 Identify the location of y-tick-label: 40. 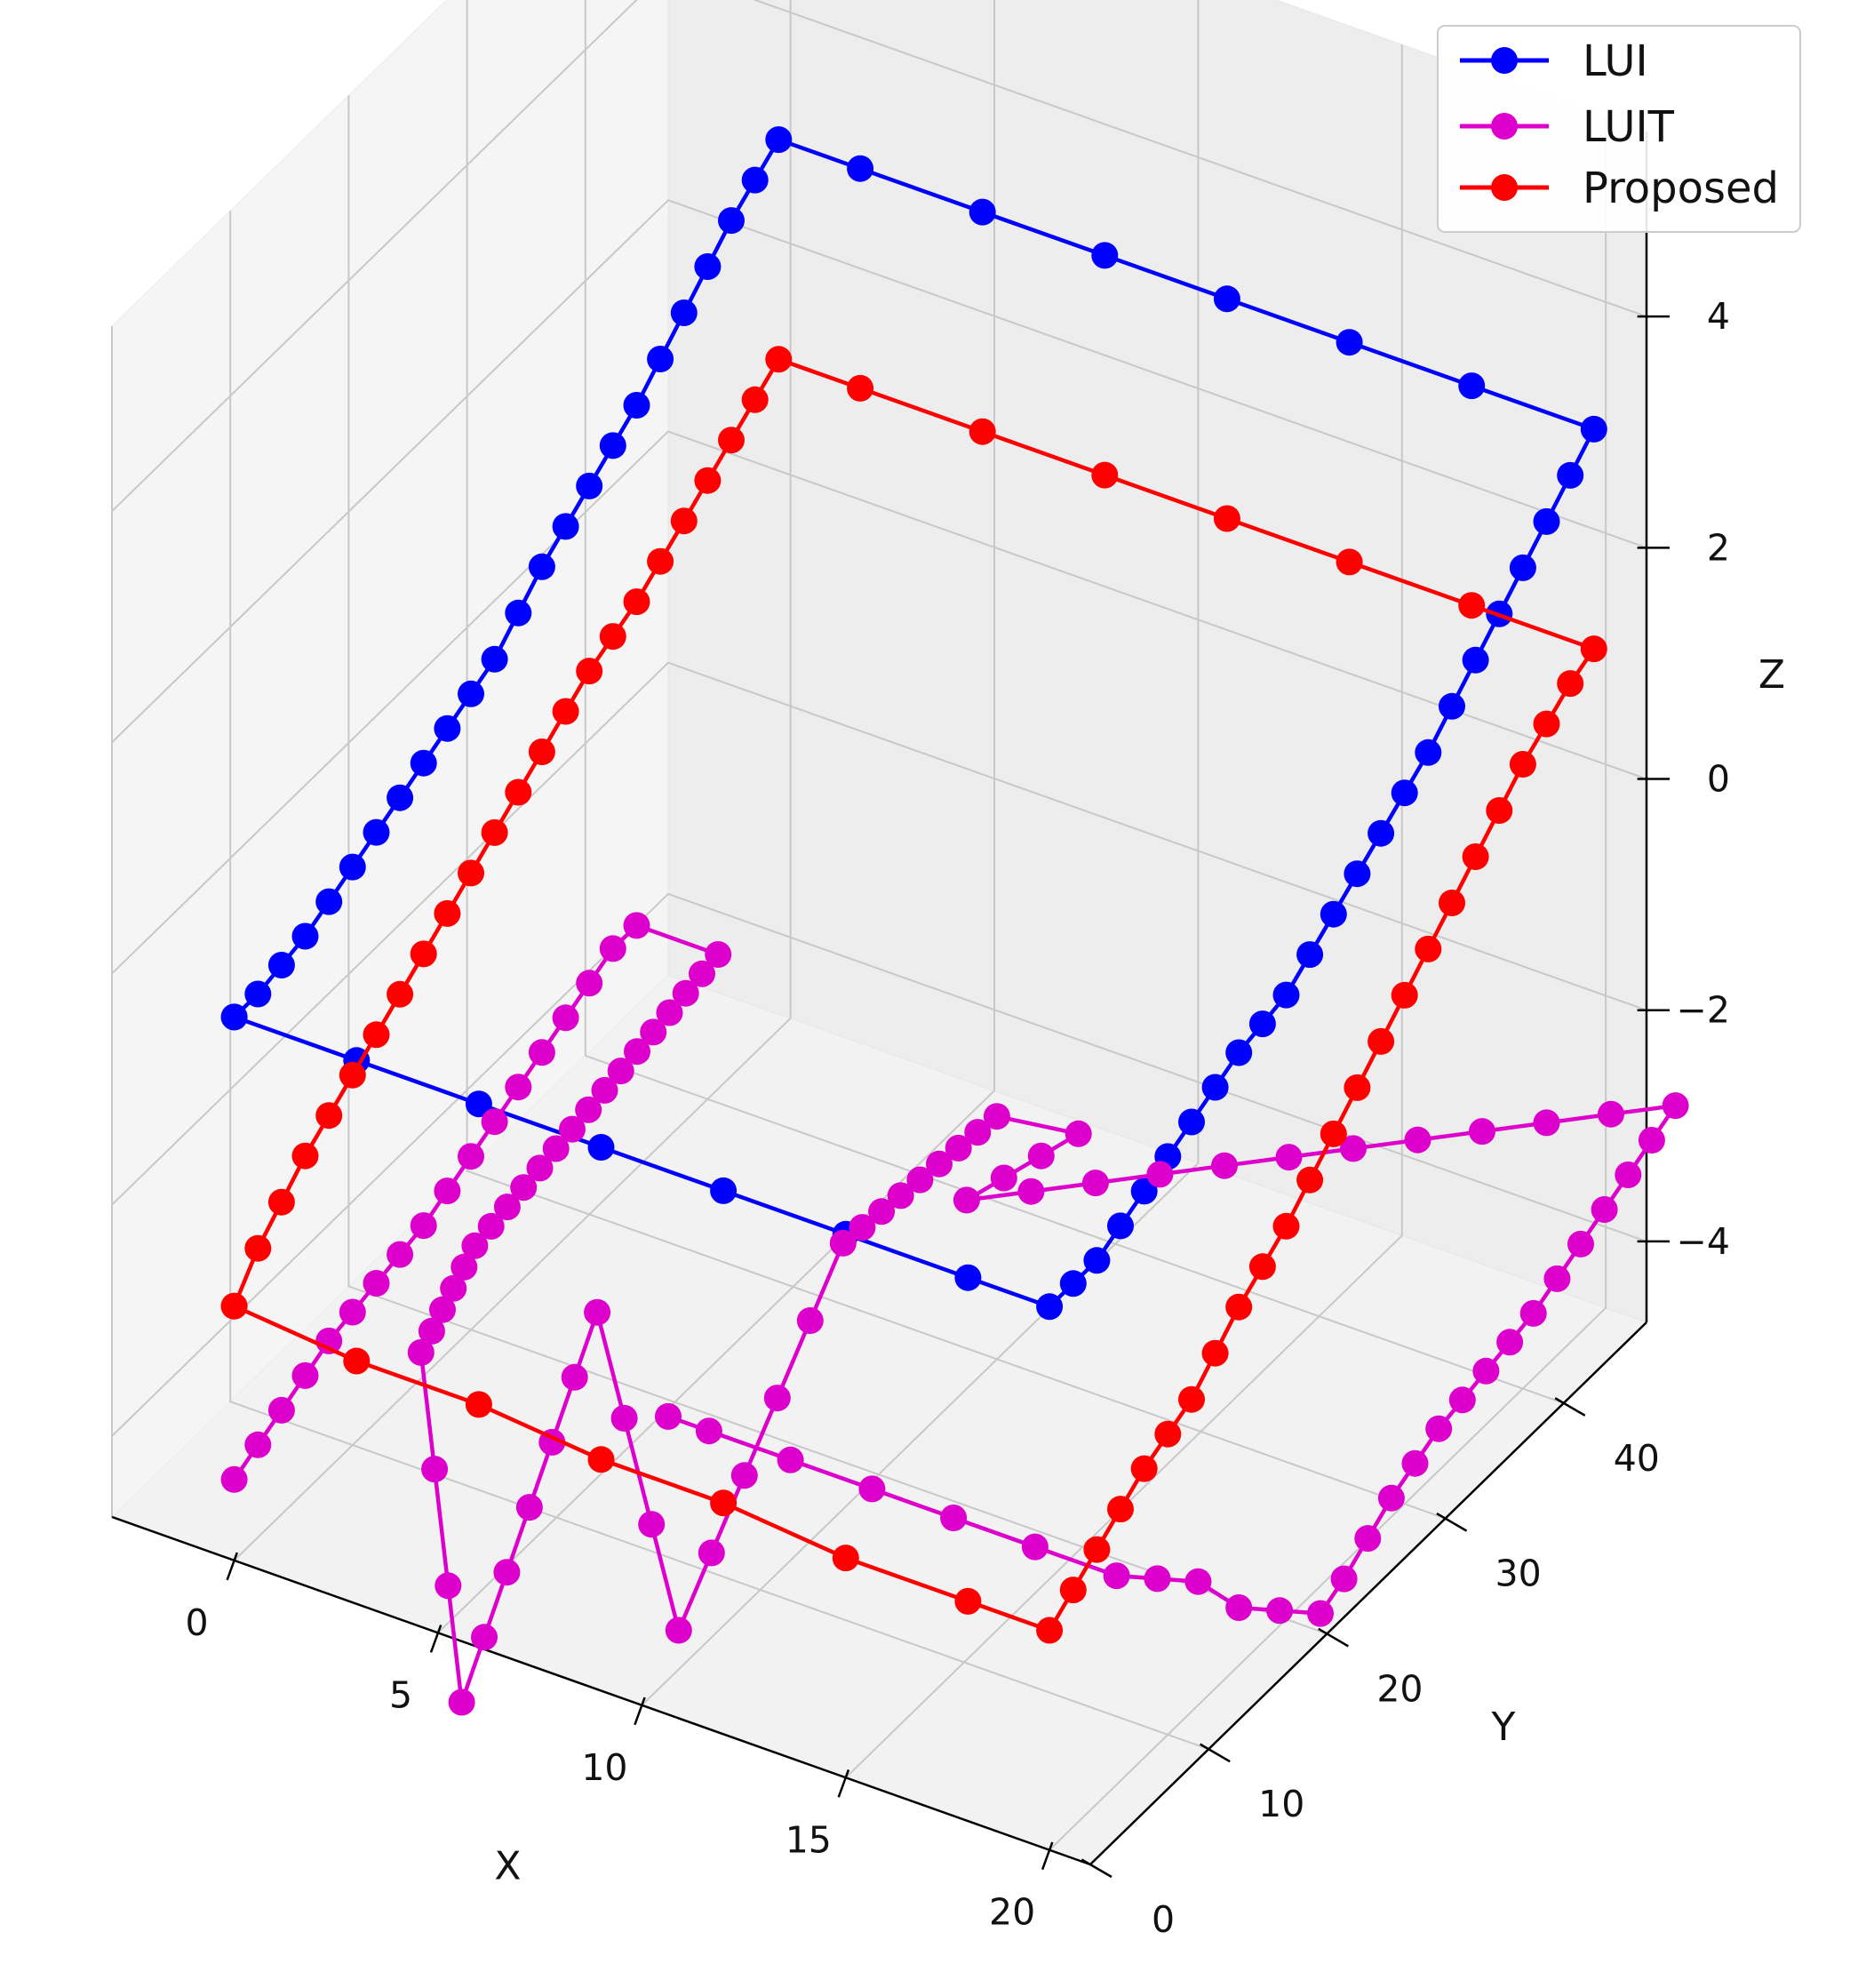
(1637, 1459).